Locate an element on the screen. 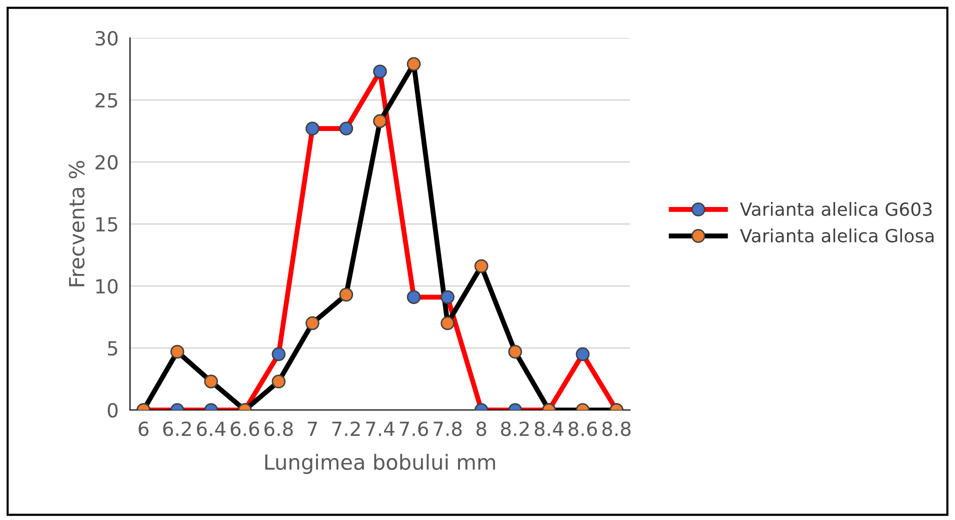 The width and height of the screenshot is (955, 520). x-tick-label: 7.4 is located at coordinates (380, 429).